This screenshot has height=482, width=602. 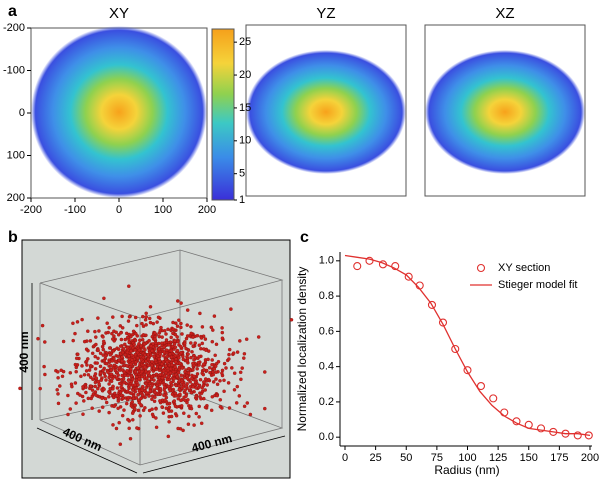 I want to click on x-tick-label: -100, so click(x=75, y=210).